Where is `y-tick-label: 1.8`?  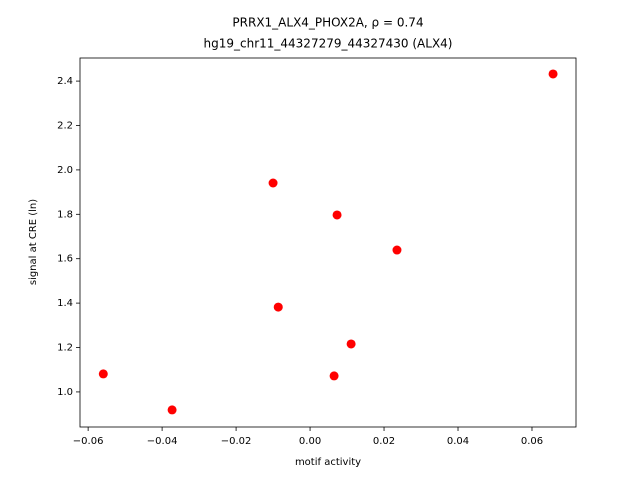 y-tick-label: 1.8 is located at coordinates (65, 214).